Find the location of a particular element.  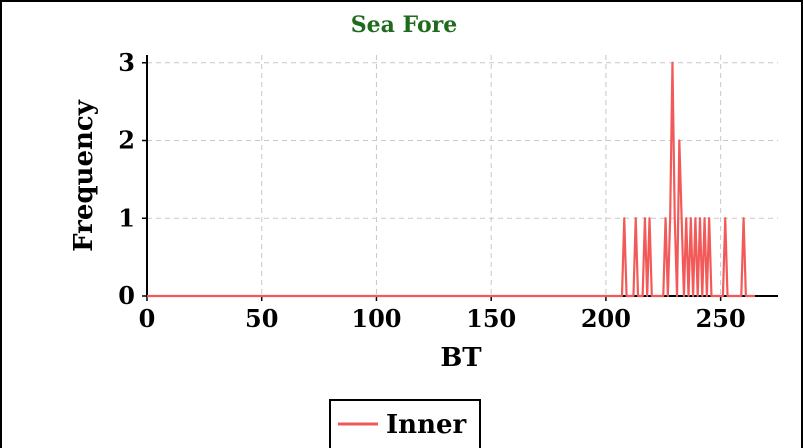

legend-label-inner: Inner is located at coordinates (426, 425).